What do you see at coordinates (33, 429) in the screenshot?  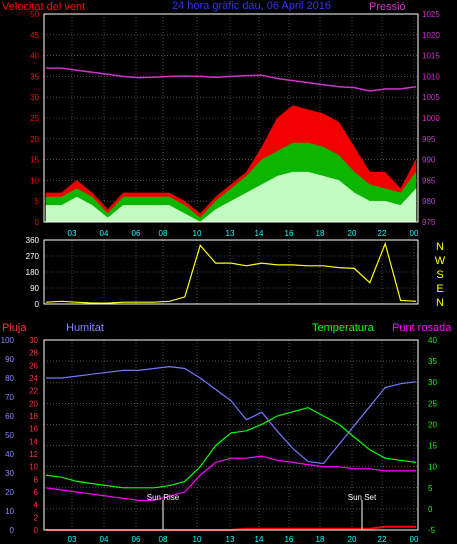 I see `rain-y-tick-label: 16` at bounding box center [33, 429].